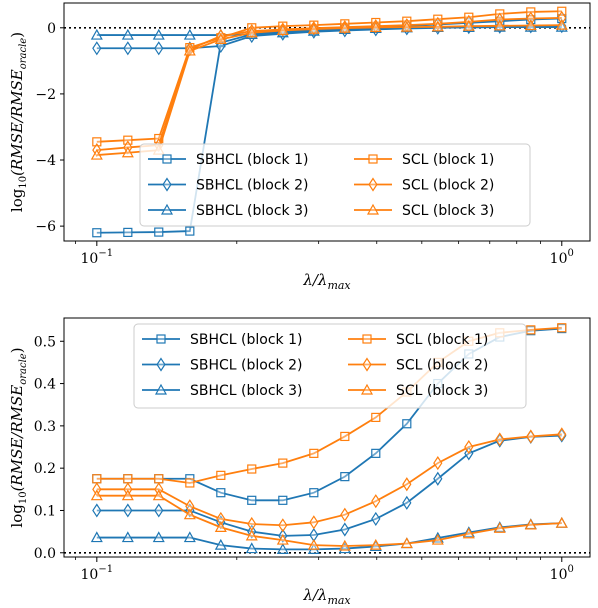 This screenshot has width=598, height=608. What do you see at coordinates (442, 391) in the screenshot?
I see `legend-label: SCL (block 3)` at bounding box center [442, 391].